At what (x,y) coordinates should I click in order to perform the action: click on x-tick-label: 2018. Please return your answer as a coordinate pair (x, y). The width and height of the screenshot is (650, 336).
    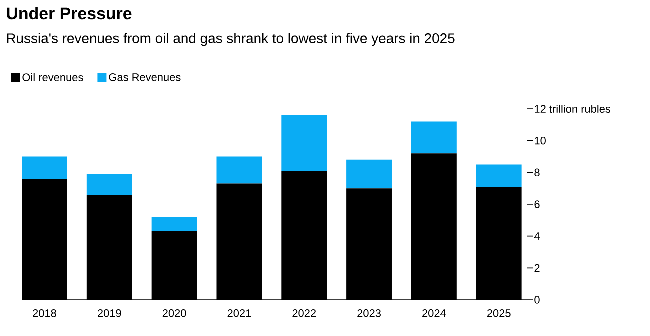
    Looking at the image, I should click on (44, 314).